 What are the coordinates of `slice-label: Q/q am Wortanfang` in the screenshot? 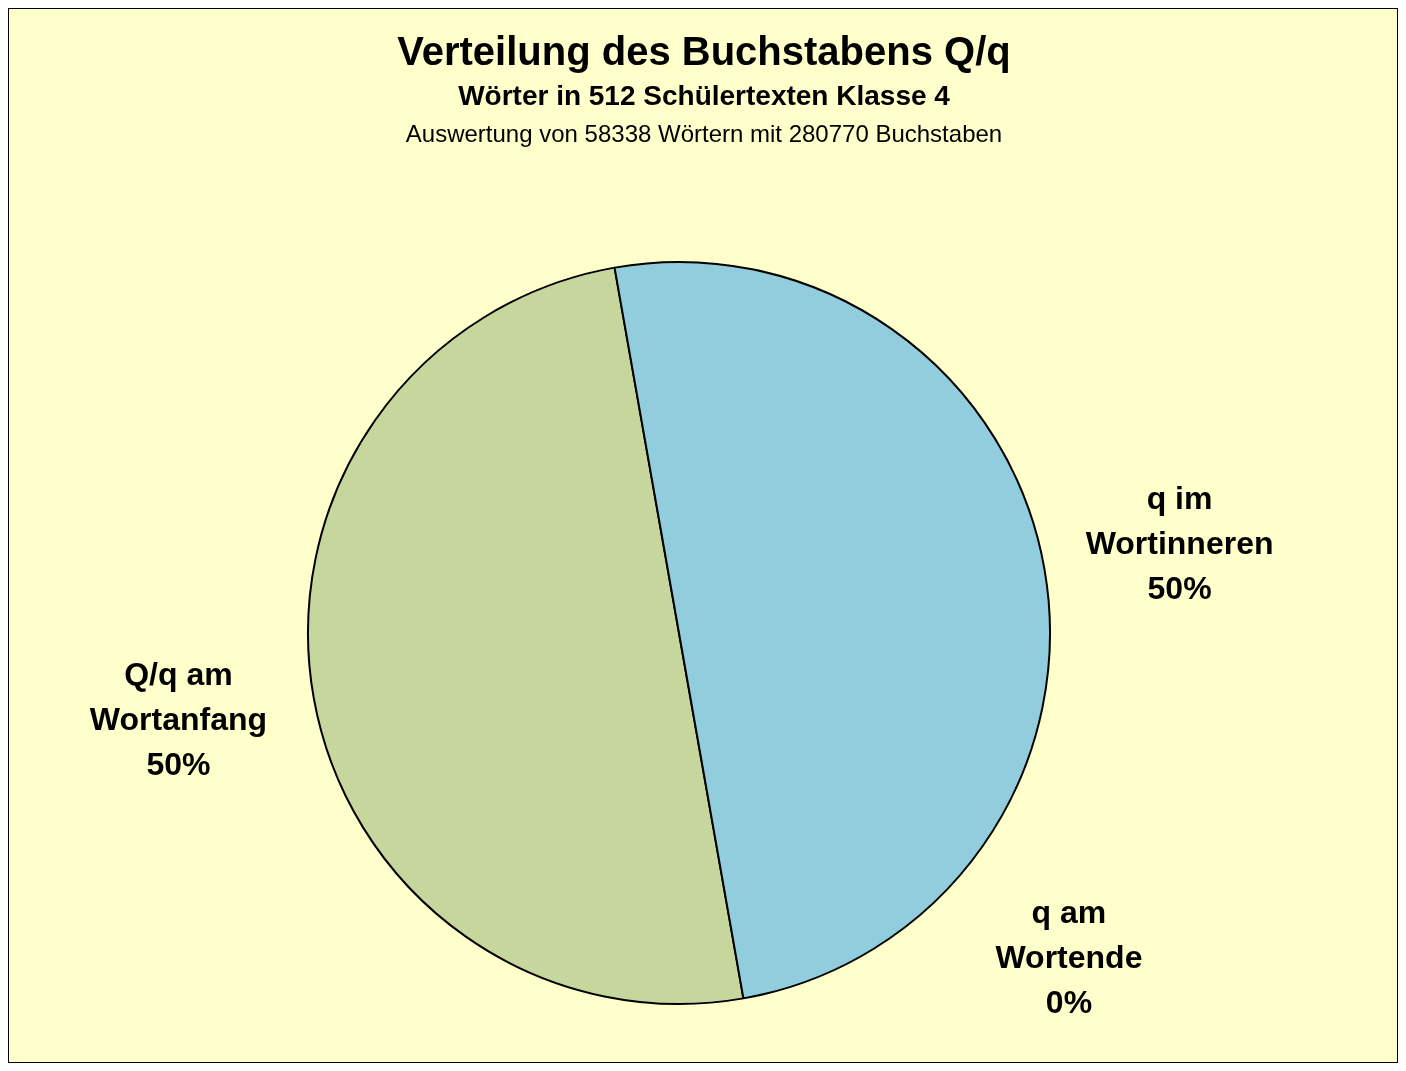 It's located at (178, 697).